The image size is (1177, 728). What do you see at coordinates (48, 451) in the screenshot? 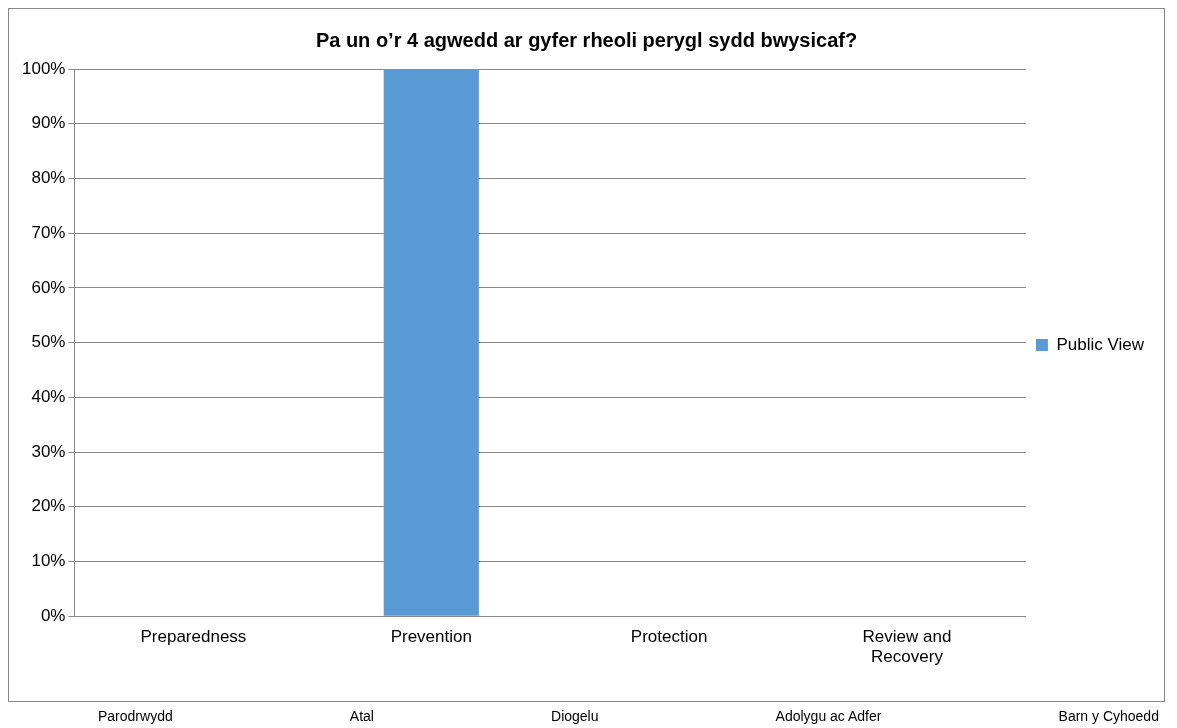
I see `y-tick-label: 30%` at bounding box center [48, 451].